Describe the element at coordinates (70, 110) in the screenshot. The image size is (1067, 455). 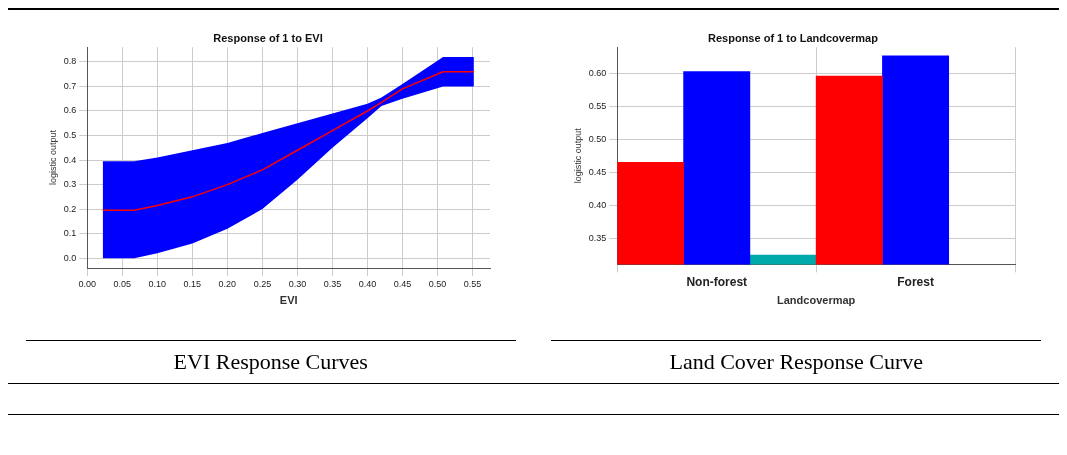
I see `y-tick-label: 0.6` at that location.